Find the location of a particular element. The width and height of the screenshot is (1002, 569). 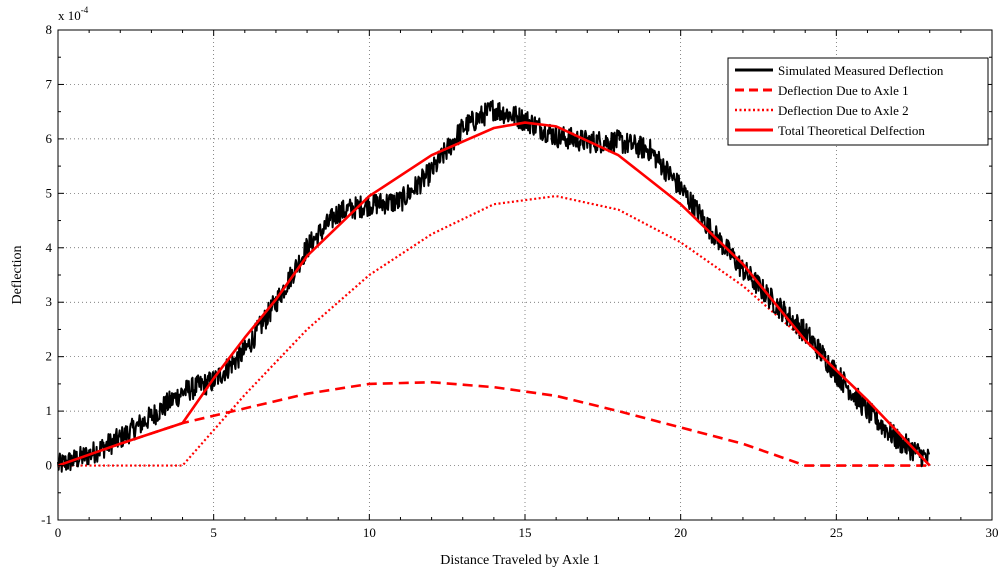

legend-entry-measured: Simulated Measured Deflection is located at coordinates (861, 70).